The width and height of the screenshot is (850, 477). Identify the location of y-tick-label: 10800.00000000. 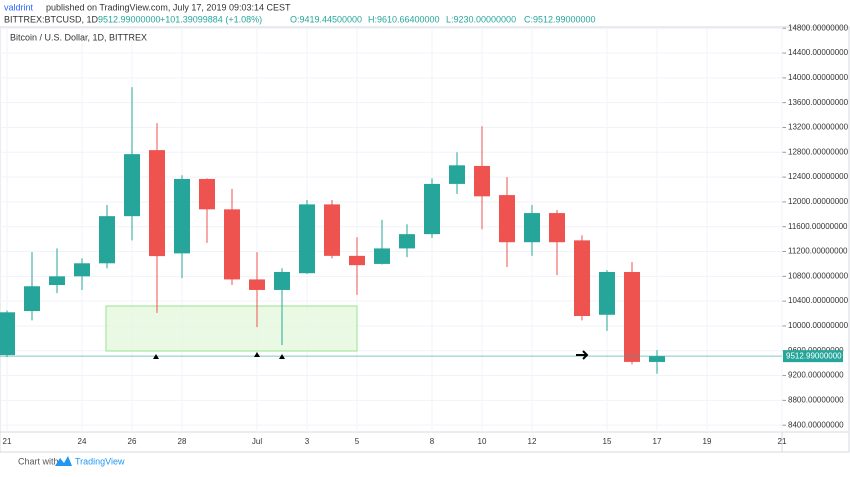
(818, 275).